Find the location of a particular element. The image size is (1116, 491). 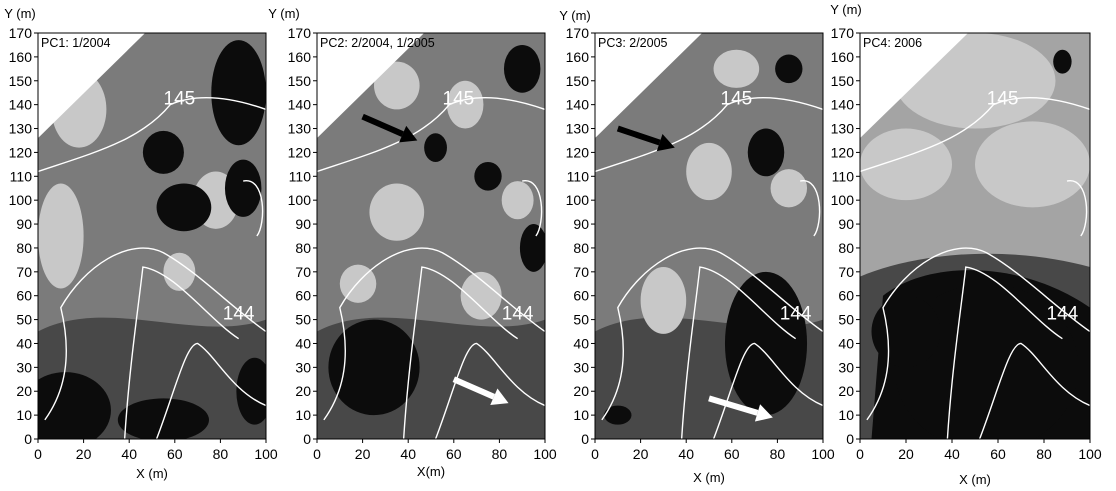

contour-144-inner is located at coordinates (1004, 352).